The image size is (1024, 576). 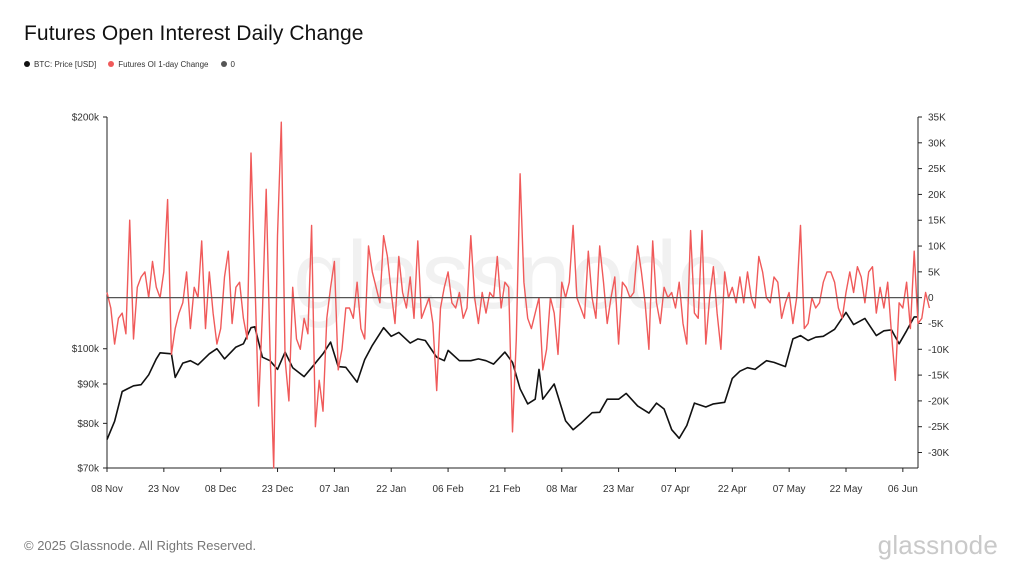 What do you see at coordinates (937, 221) in the screenshot?
I see `y-right-tick-label: 15K` at bounding box center [937, 221].